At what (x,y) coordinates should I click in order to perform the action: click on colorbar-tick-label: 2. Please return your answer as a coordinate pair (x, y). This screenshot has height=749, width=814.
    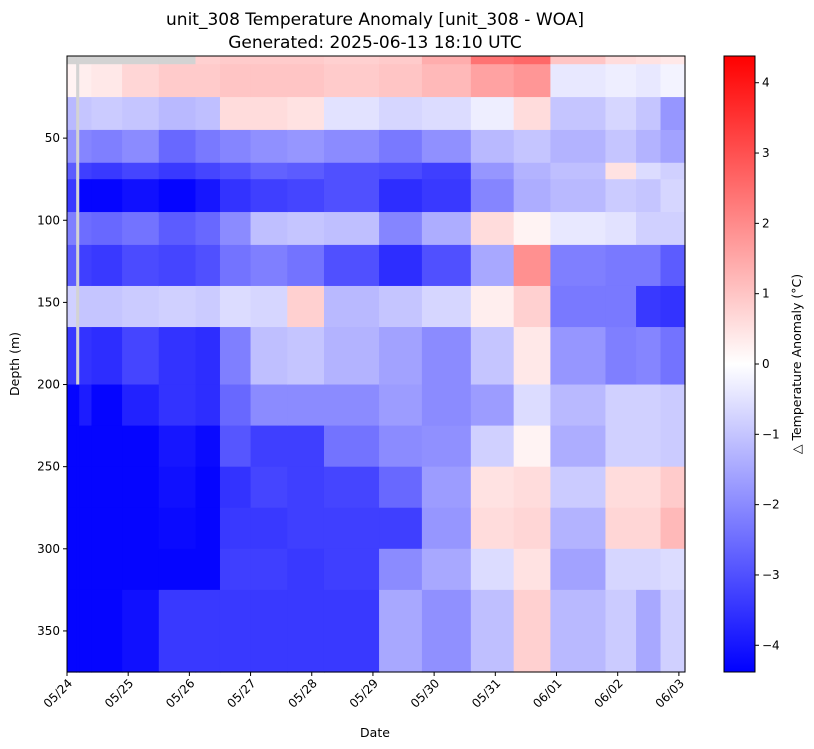
    Looking at the image, I should click on (766, 223).